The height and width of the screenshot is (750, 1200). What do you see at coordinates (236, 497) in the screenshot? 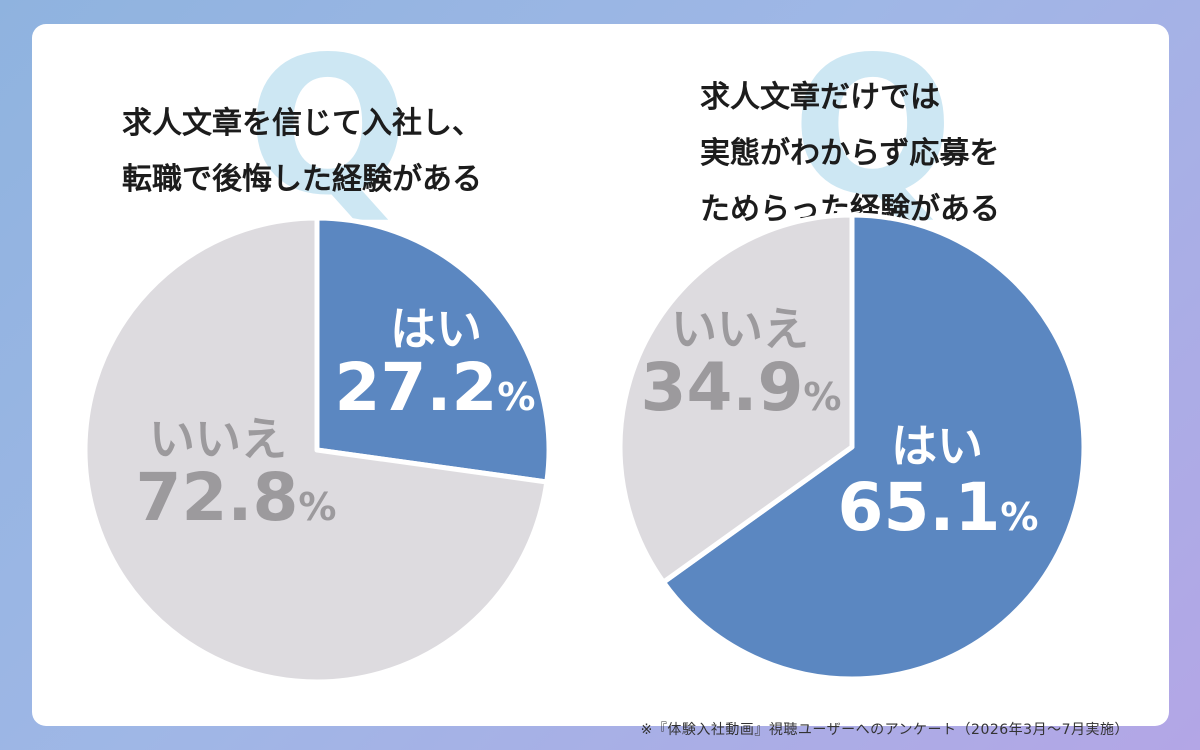
I see `slice-value-no: 72.8%` at bounding box center [236, 497].